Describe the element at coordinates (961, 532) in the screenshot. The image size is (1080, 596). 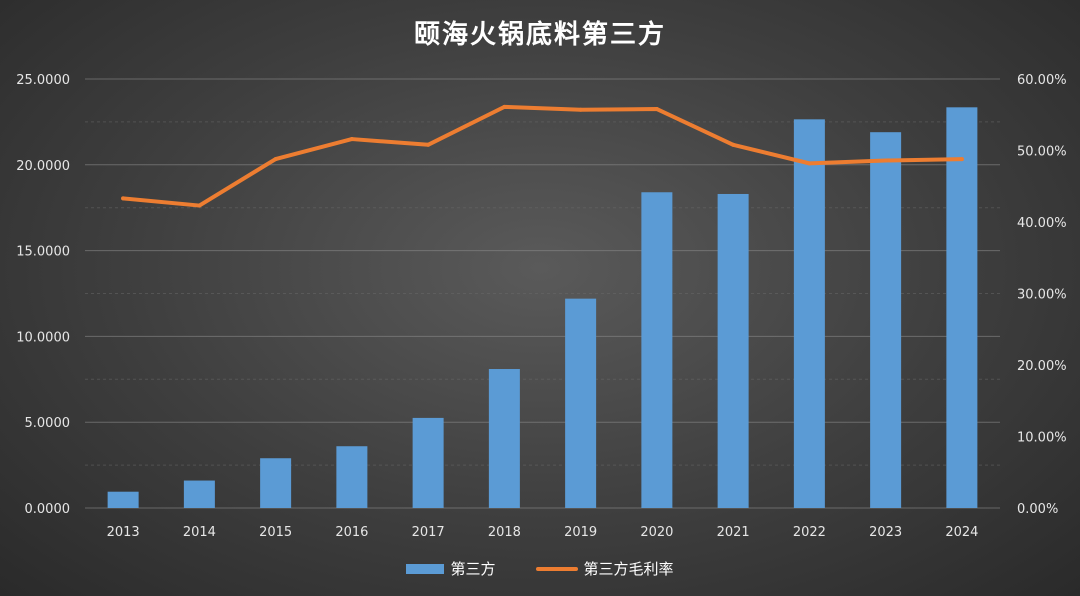
I see `x-tick-label: 2024` at that location.